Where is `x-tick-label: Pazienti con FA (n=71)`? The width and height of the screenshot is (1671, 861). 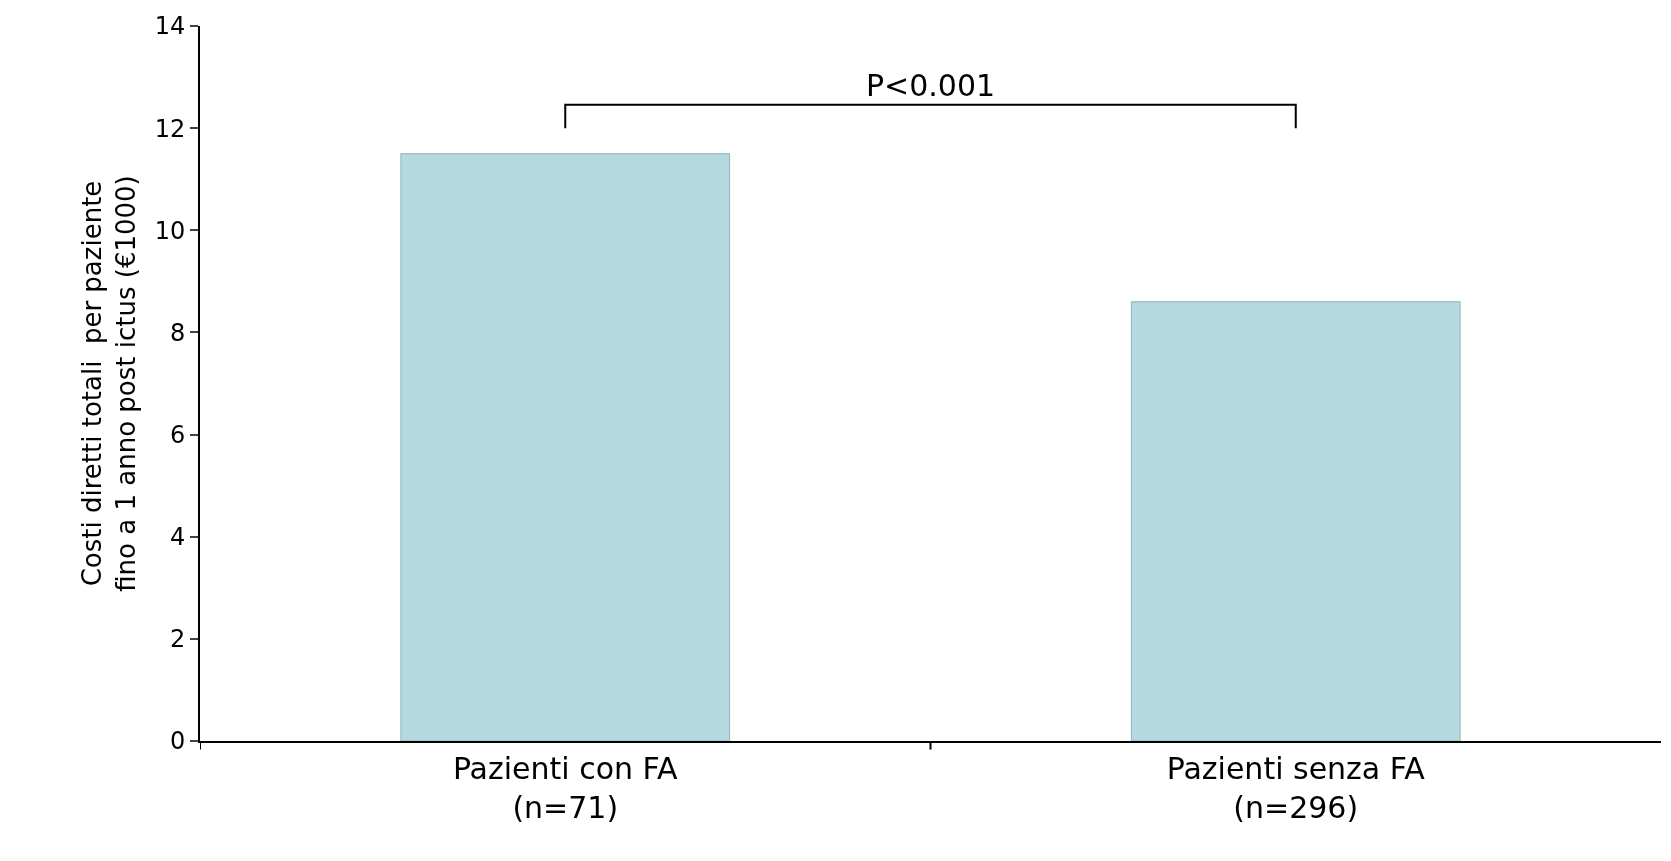 x-tick-label: Pazienti con FA (n=71) is located at coordinates (565, 788).